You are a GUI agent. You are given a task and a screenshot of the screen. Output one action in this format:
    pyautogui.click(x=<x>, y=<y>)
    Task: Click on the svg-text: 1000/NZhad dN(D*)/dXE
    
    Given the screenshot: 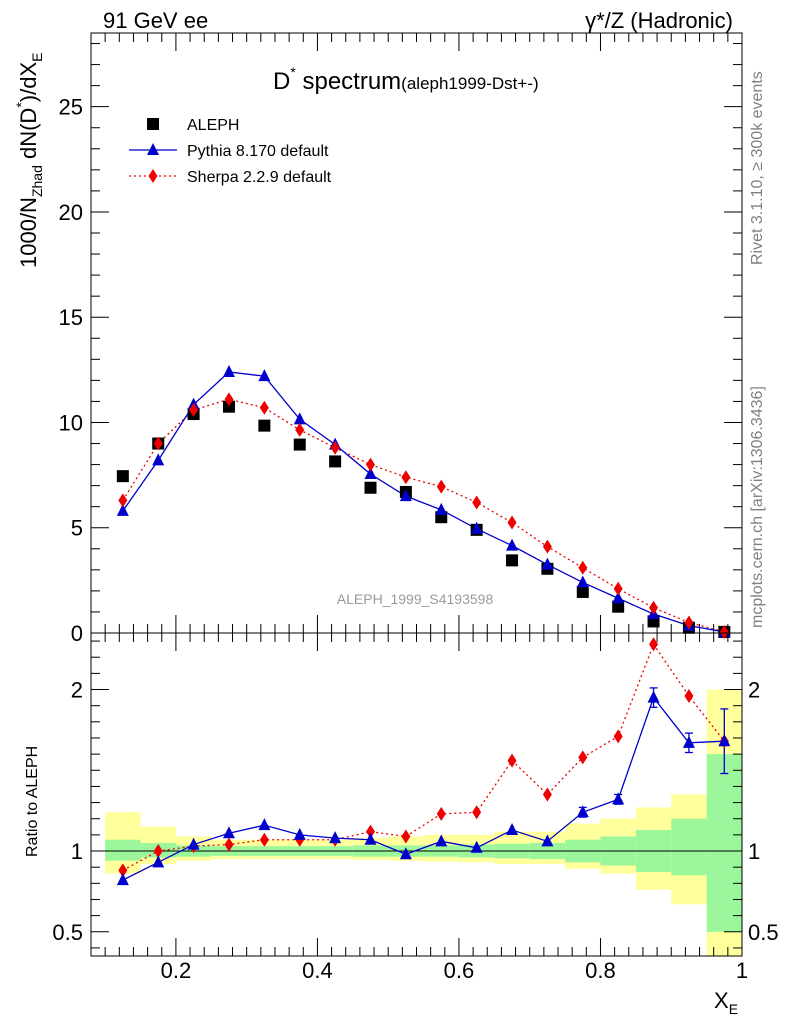 What is the action you would take?
    pyautogui.click(x=29, y=160)
    